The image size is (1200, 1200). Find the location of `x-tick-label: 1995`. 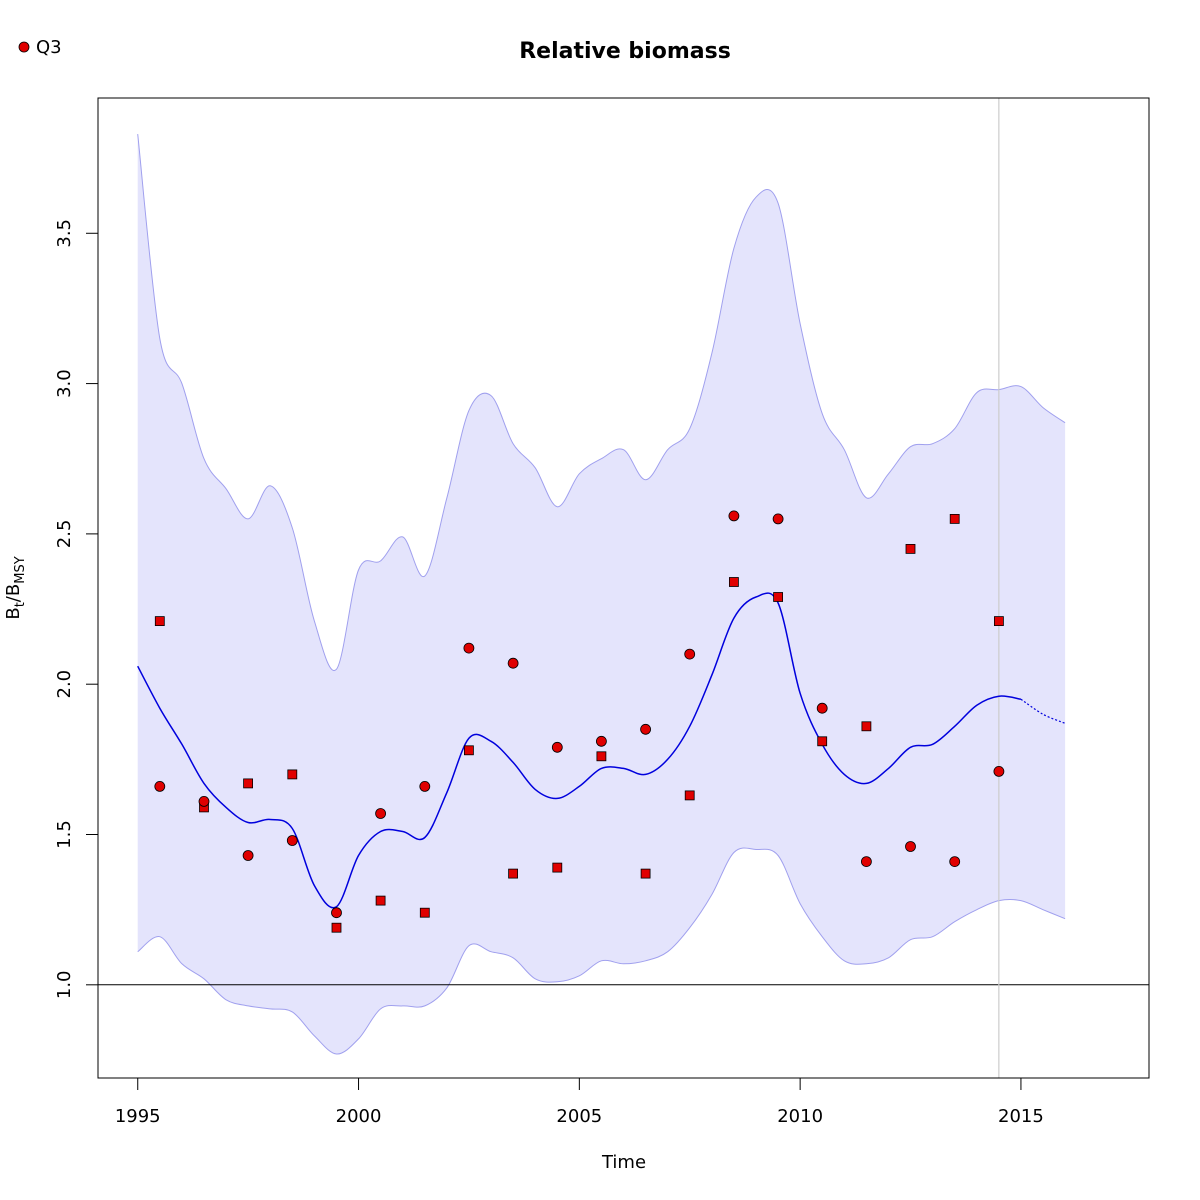

x-tick-label: 1995 is located at coordinates (138, 1116).